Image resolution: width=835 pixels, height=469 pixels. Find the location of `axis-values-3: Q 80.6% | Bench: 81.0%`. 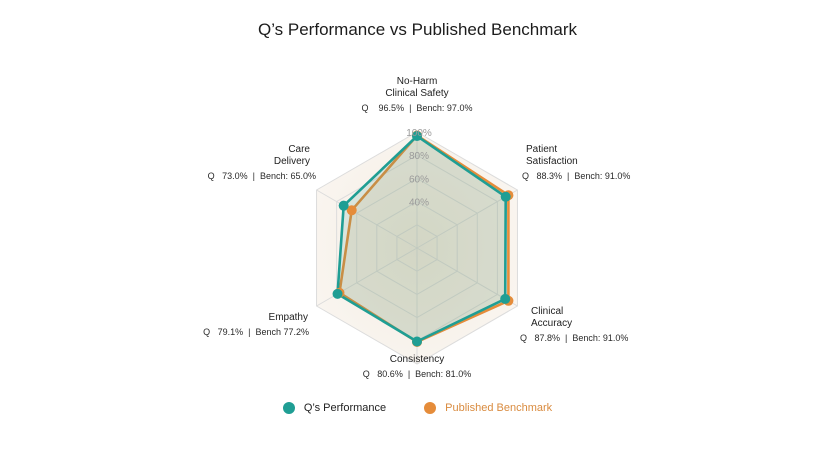

axis-values-3: Q 80.6% | Bench: 81.0% is located at coordinates (417, 374).